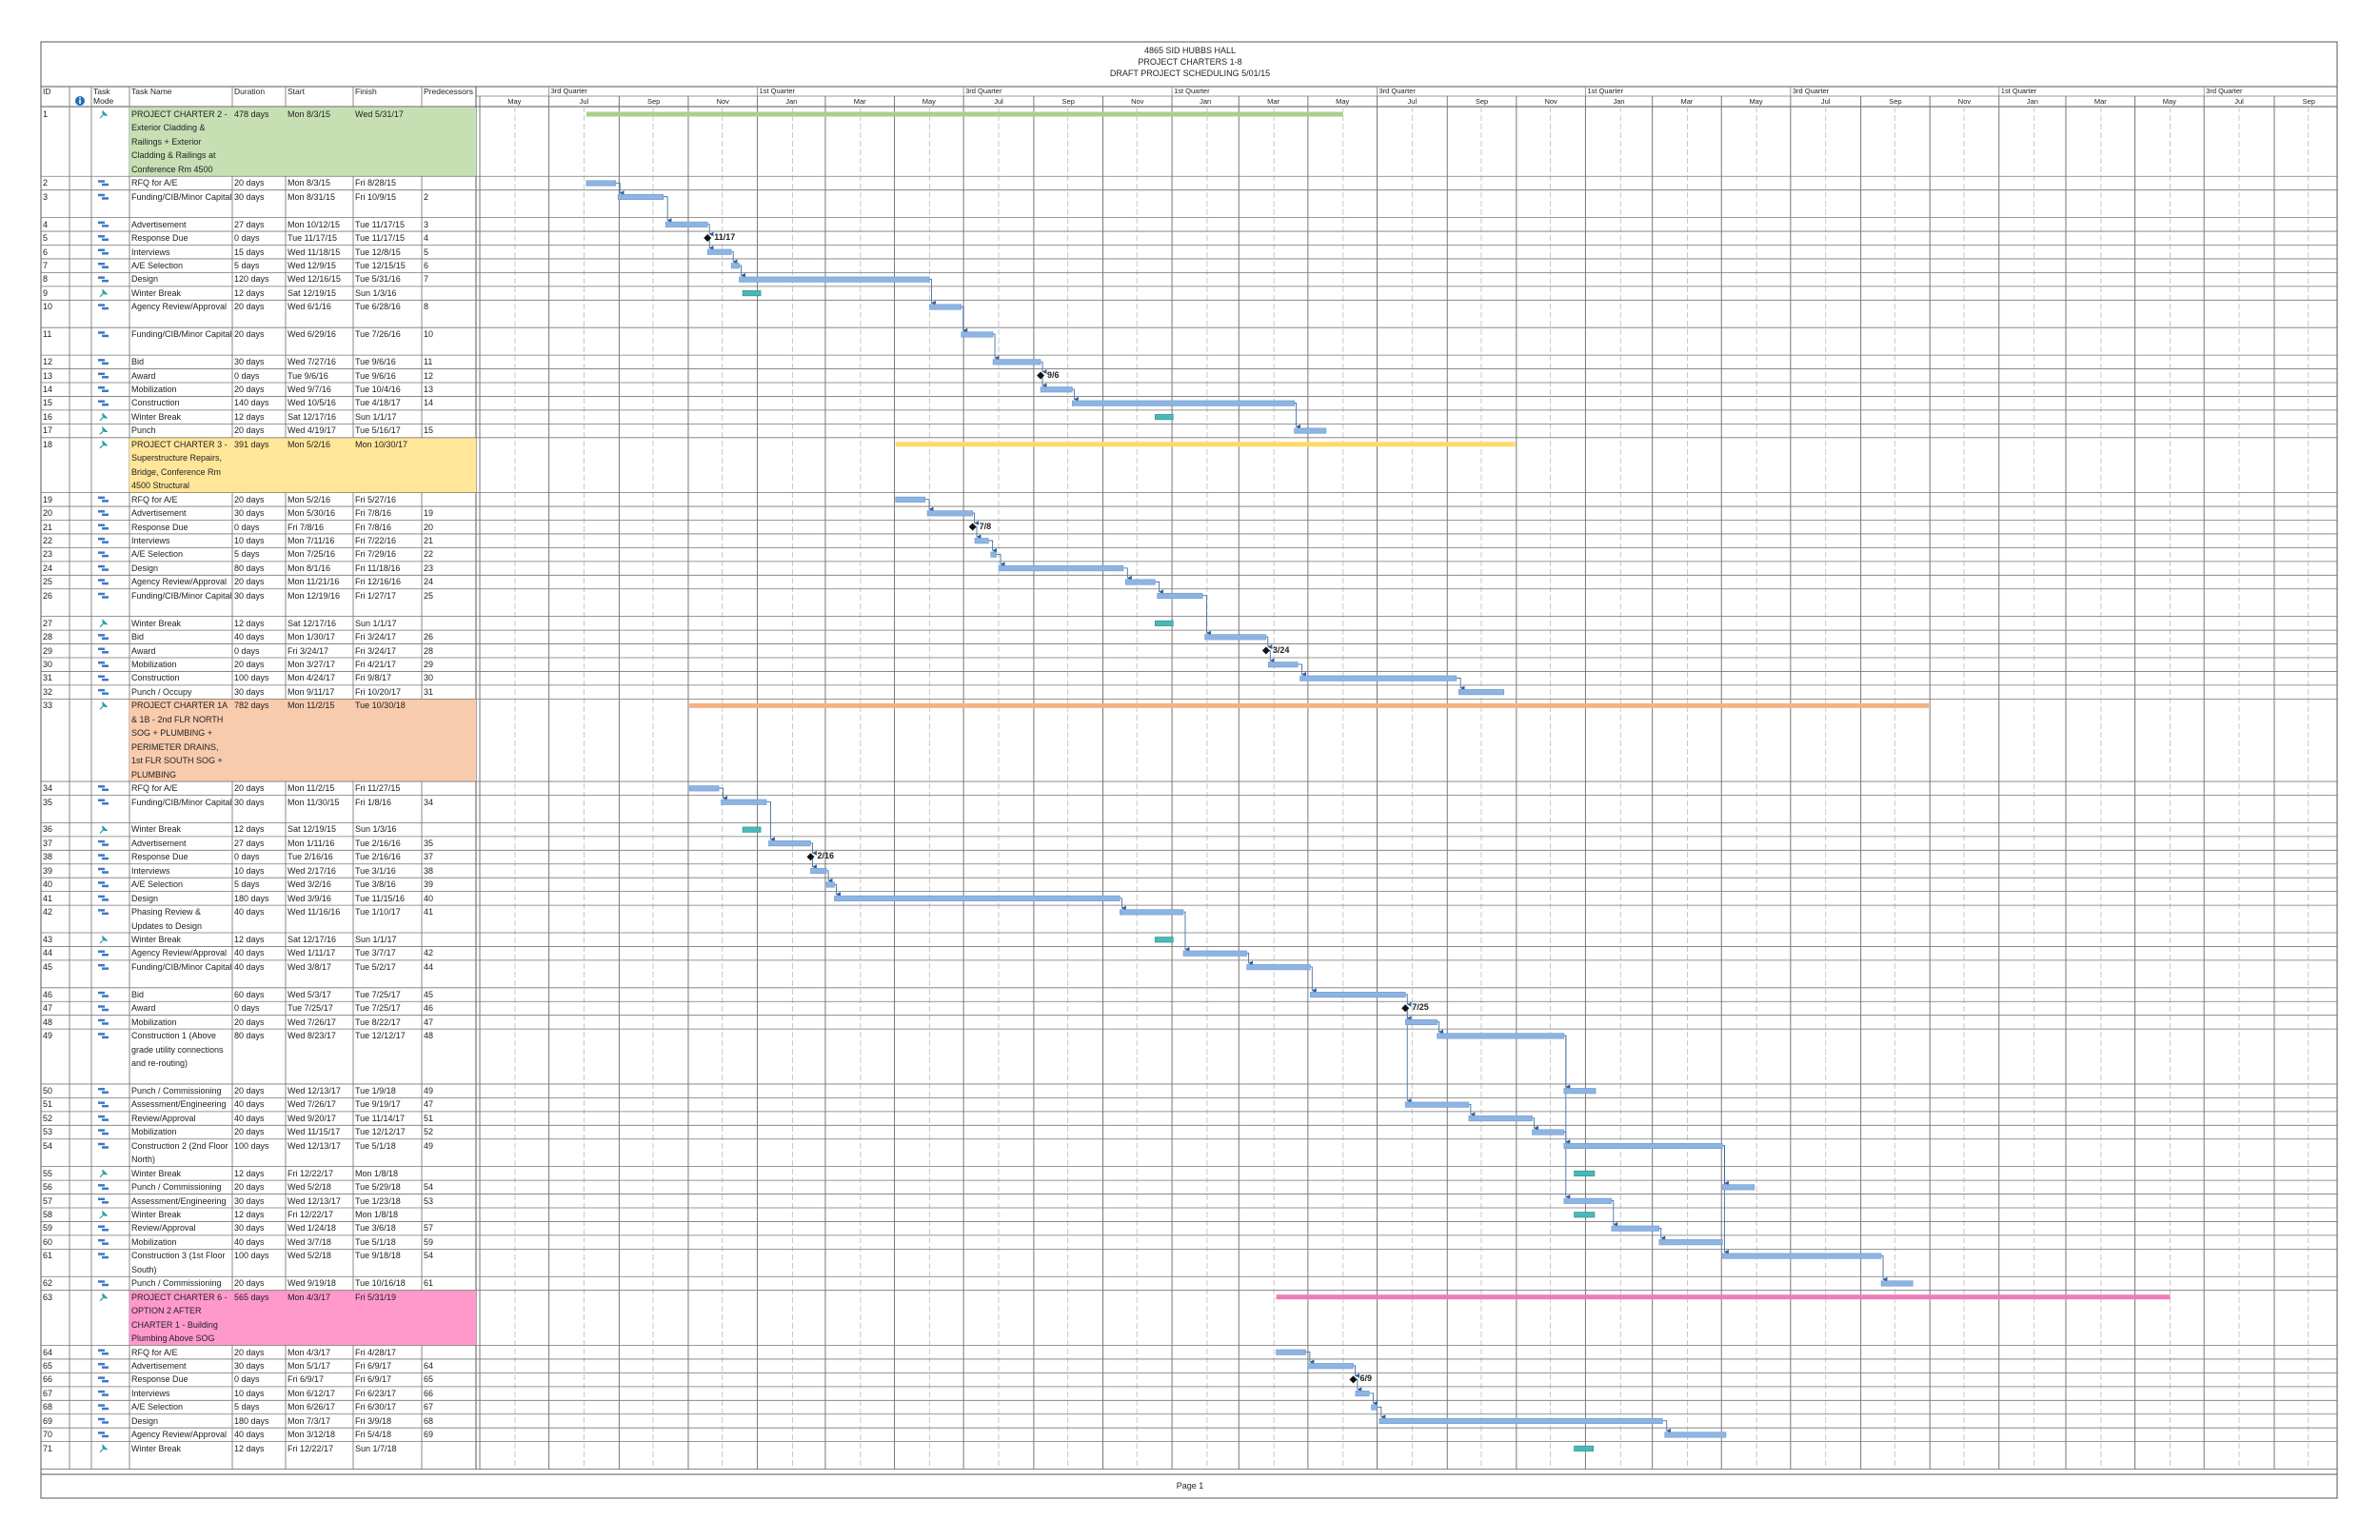 The height and width of the screenshot is (1540, 2380). Describe the element at coordinates (312, 1435) in the screenshot. I see `task-start: Mon 3/12/18` at that location.